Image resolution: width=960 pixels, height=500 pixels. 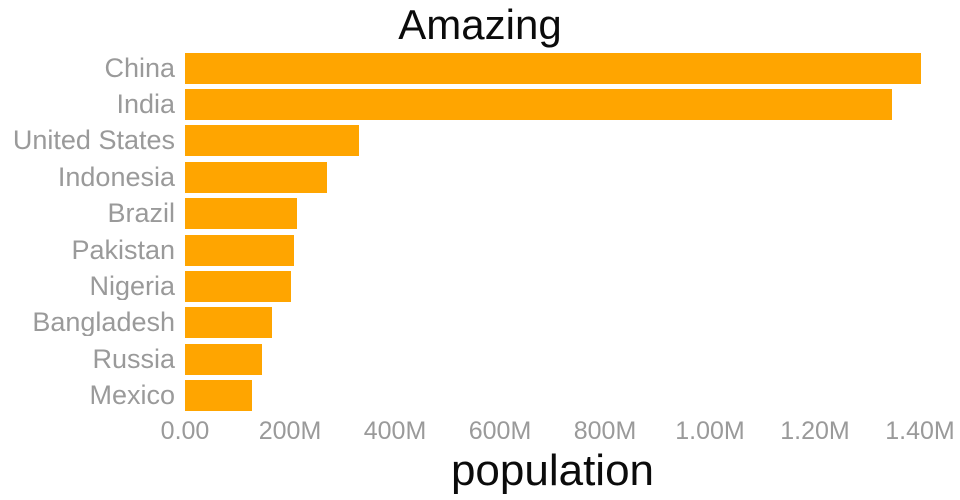 I want to click on x-tick-label: 400M, so click(x=395, y=430).